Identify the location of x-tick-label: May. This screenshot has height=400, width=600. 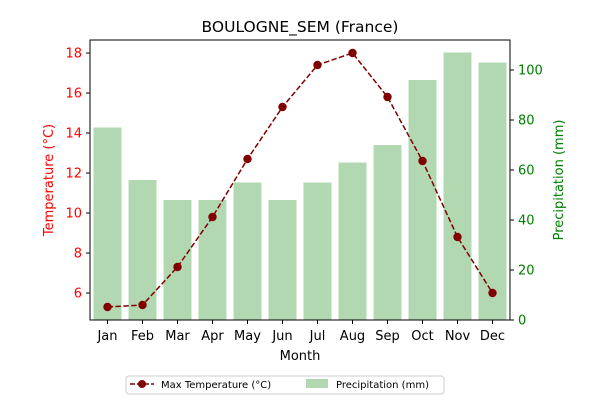
(247, 336).